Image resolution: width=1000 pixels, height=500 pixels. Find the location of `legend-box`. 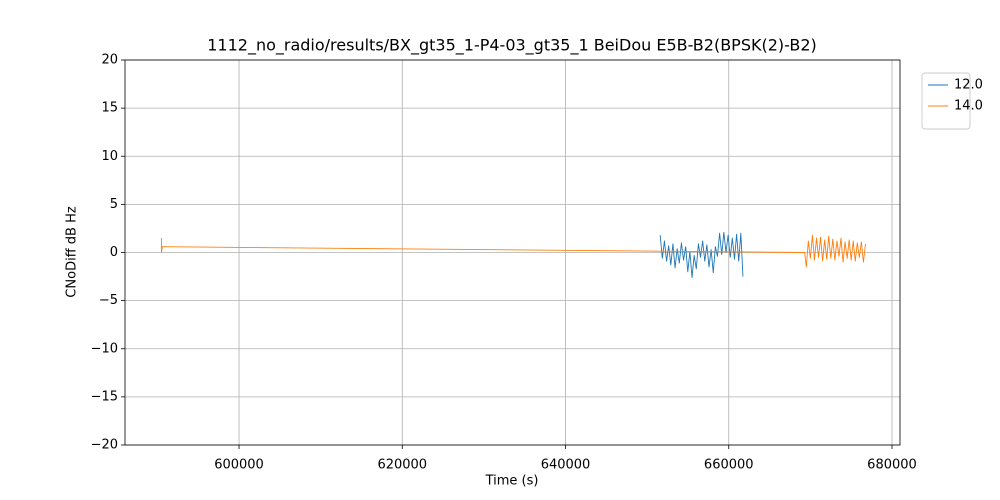

legend-box is located at coordinates (946, 101).